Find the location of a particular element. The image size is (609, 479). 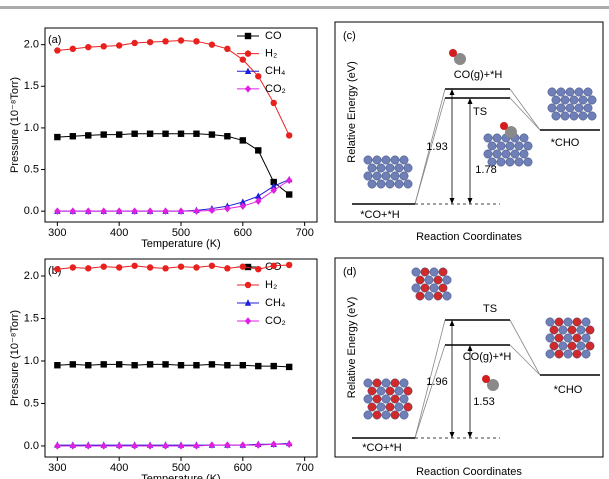

x-axis-title: Temperature (K) is located at coordinates (180, 244).